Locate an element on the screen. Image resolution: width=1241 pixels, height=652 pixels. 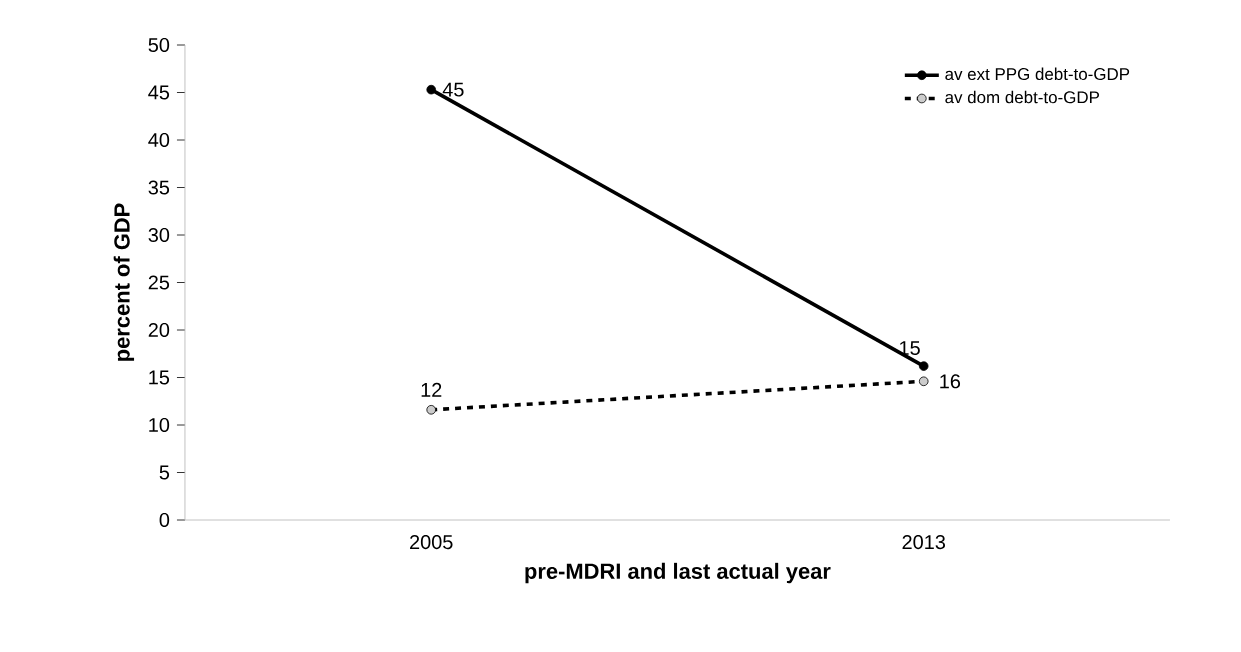
x-axis-title: pre-MDRI and last actual year is located at coordinates (678, 573).